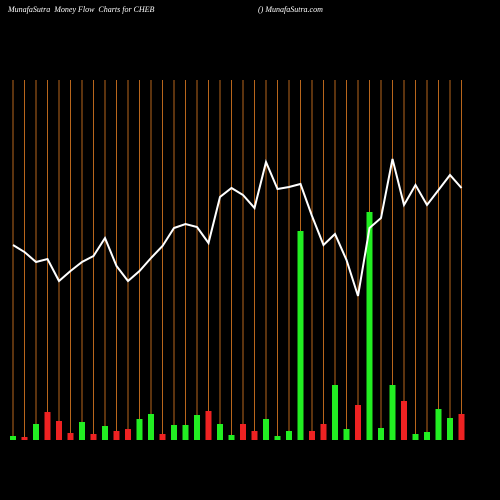  What do you see at coordinates (290, 9) in the screenshot?
I see `chart-subtitle: () MunafaSutra.com` at bounding box center [290, 9].